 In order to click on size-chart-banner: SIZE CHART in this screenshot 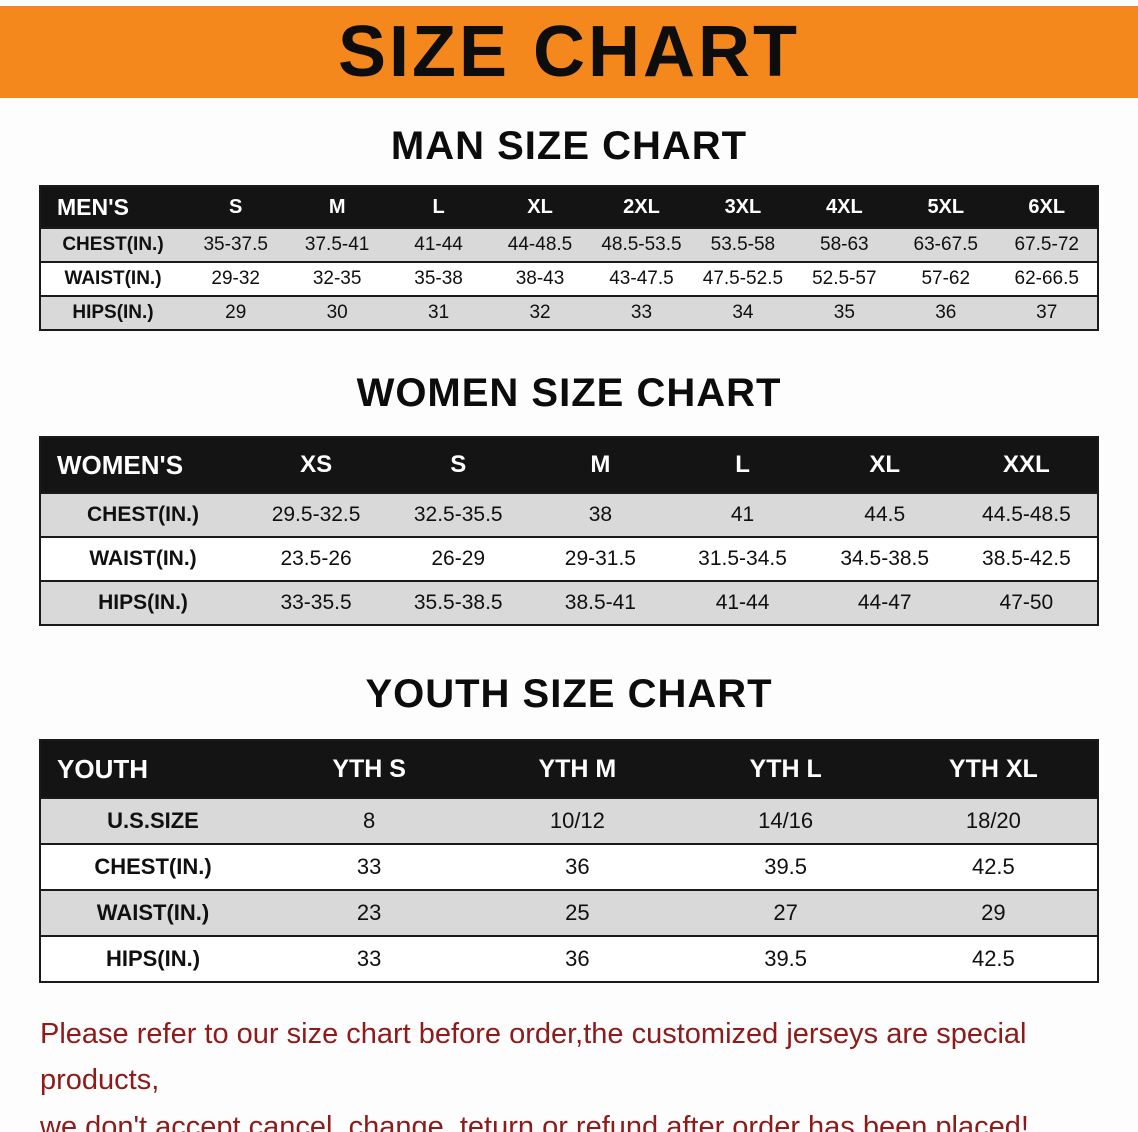, I will do `click(569, 52)`.